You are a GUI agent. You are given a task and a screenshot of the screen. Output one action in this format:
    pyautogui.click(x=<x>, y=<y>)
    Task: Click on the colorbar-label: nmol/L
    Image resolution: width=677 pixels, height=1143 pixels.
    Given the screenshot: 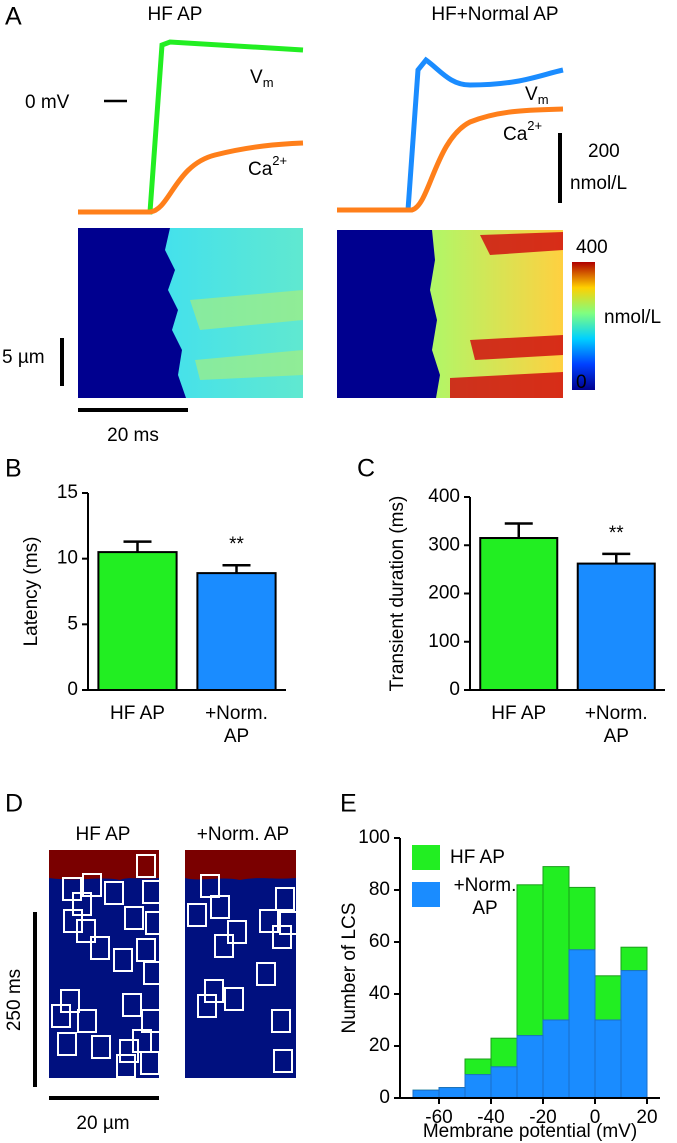 What is the action you would take?
    pyautogui.click(x=632, y=317)
    